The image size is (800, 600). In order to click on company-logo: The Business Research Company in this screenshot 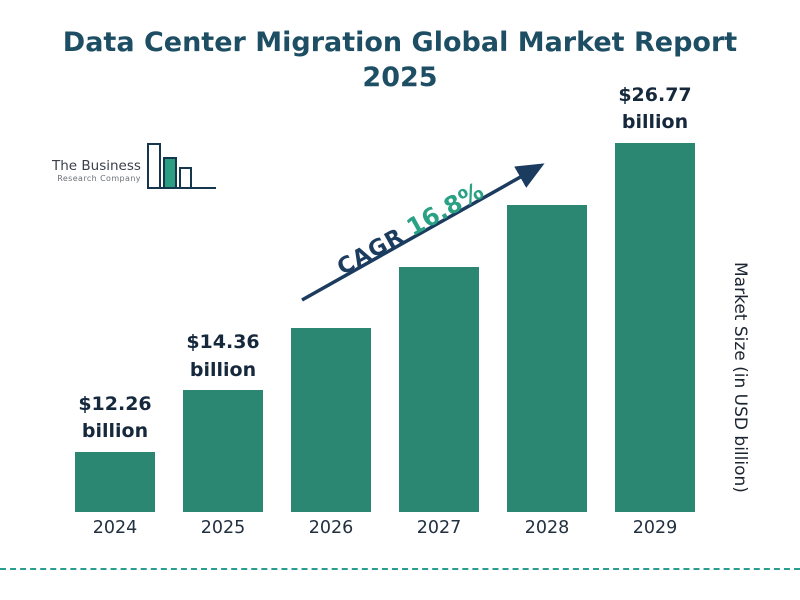, I will do `click(135, 167)`.